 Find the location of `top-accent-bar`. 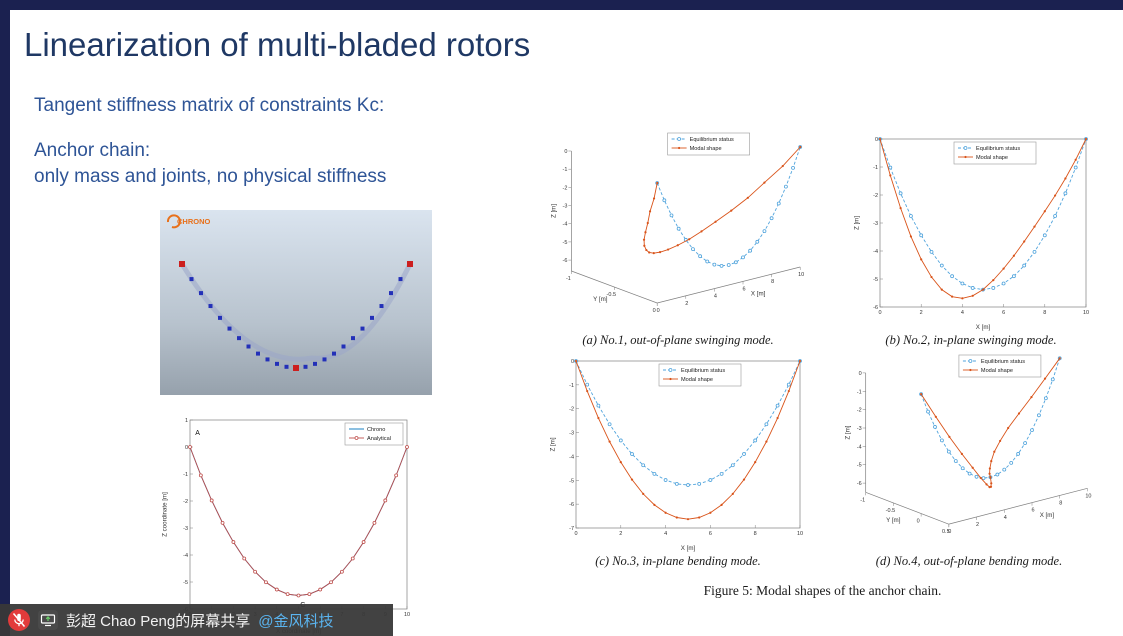

top-accent-bar is located at coordinates (561, 5).